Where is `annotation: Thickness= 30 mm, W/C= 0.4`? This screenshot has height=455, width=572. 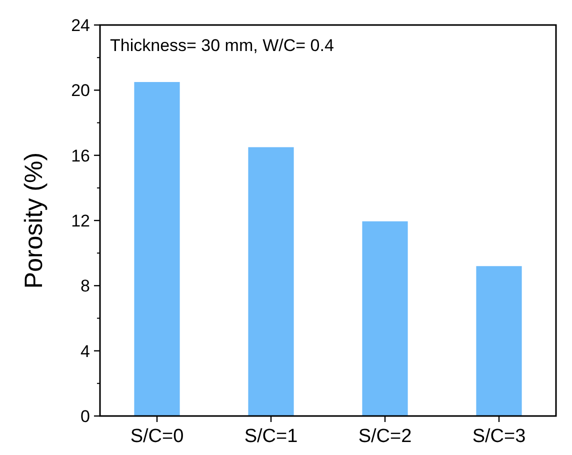 annotation: Thickness= 30 mm, W/C= 0.4 is located at coordinates (222, 45).